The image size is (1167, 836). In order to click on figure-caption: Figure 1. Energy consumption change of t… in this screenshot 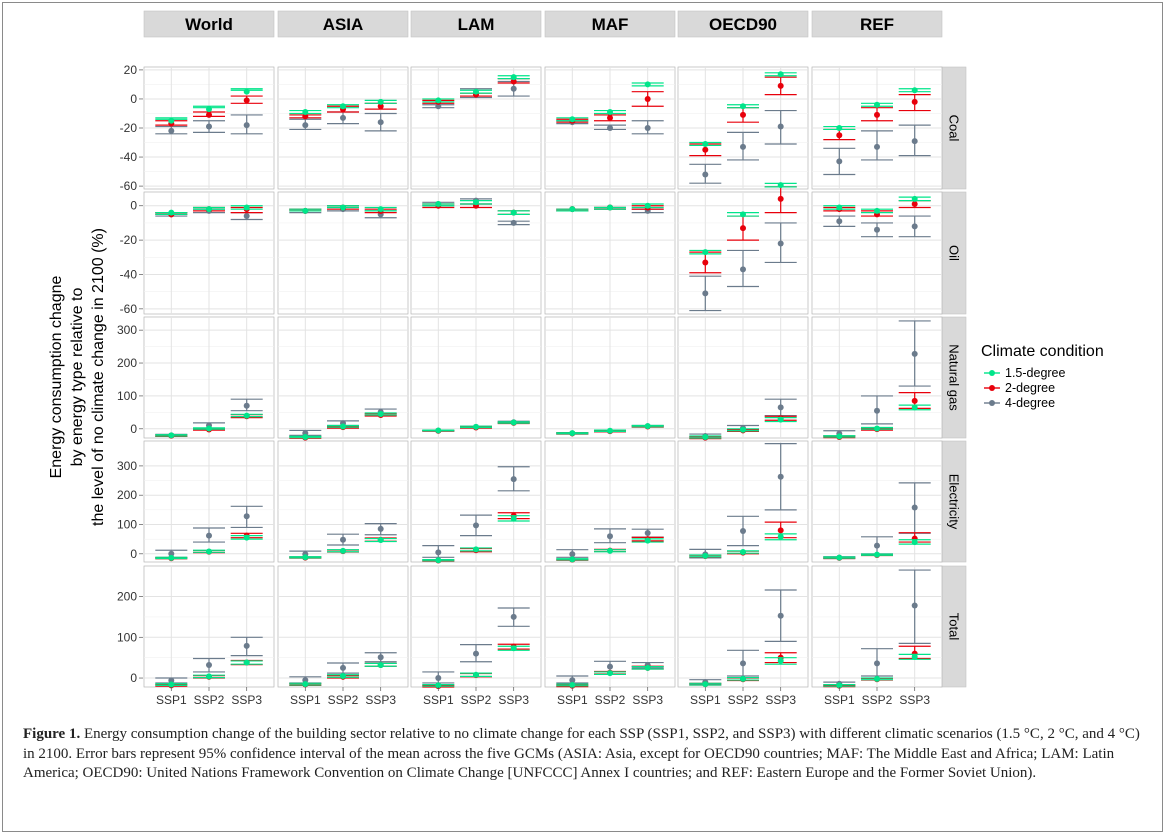, I will do `click(587, 754)`.